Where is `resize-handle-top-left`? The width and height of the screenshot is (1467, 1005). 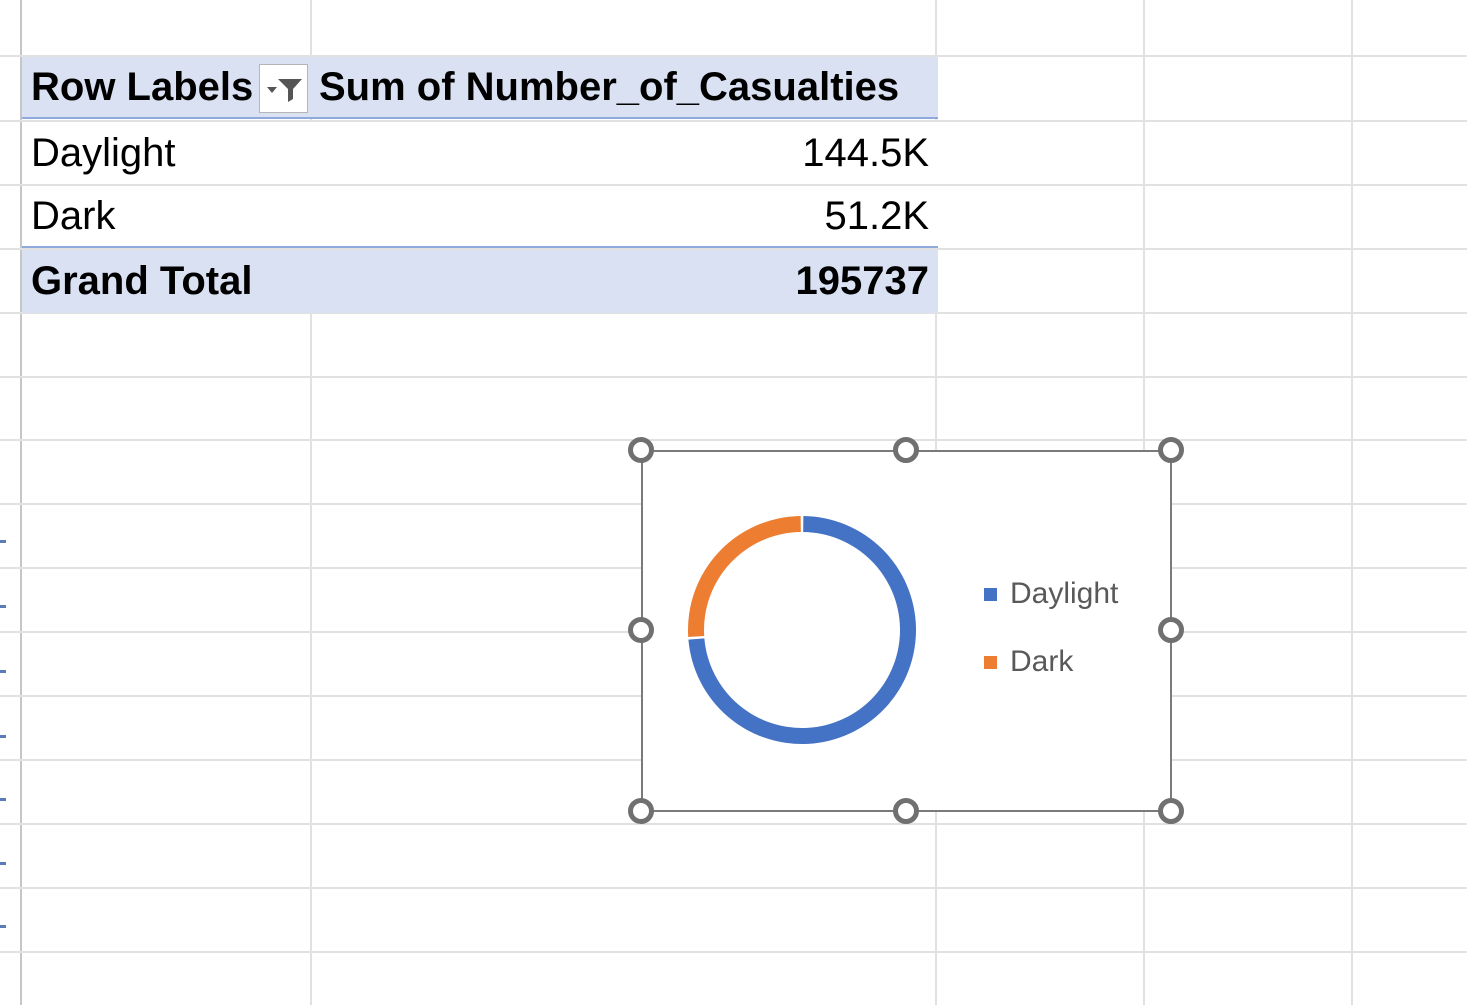
resize-handle-top-left is located at coordinates (641, 450).